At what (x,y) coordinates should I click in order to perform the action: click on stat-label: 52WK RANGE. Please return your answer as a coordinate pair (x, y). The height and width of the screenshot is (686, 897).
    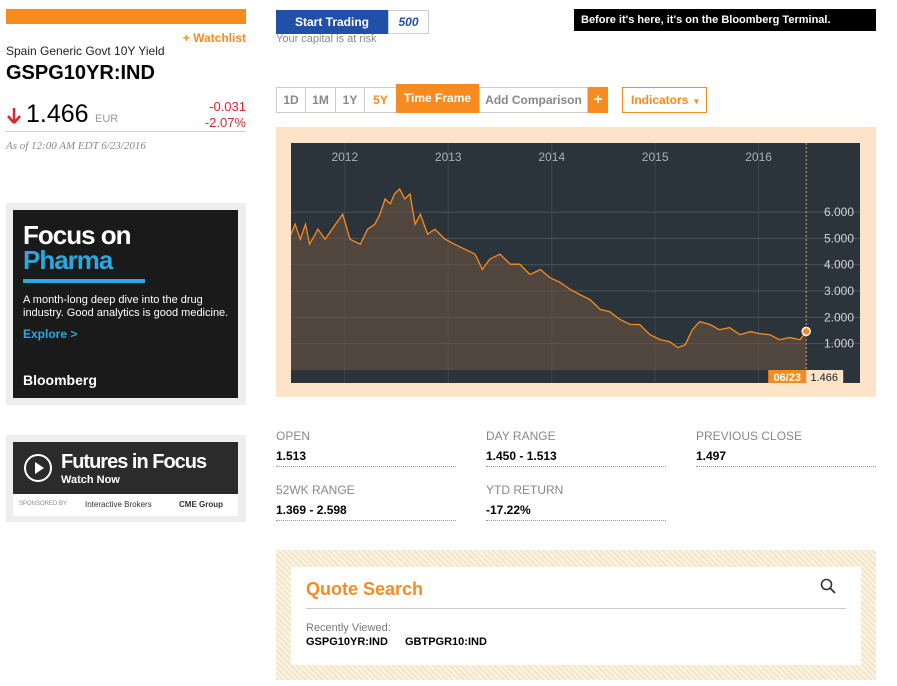
    Looking at the image, I should click on (315, 490).